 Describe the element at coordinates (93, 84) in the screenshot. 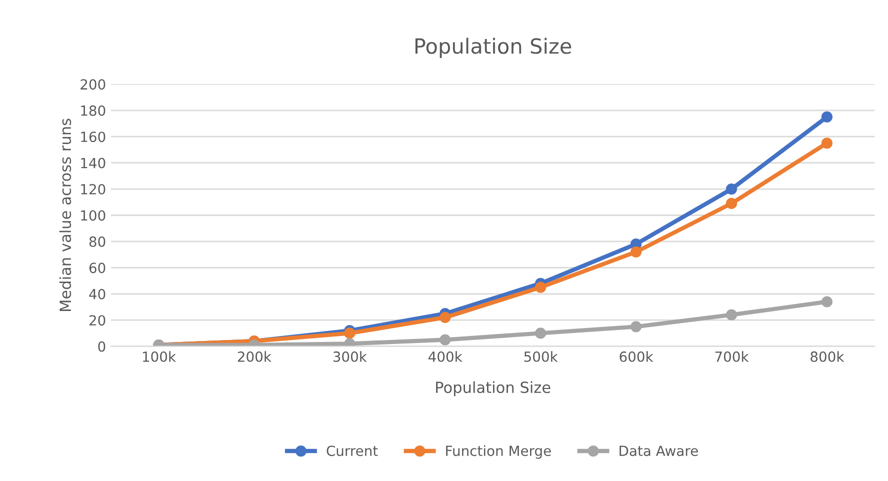

I see `y-tick-label: 200` at that location.